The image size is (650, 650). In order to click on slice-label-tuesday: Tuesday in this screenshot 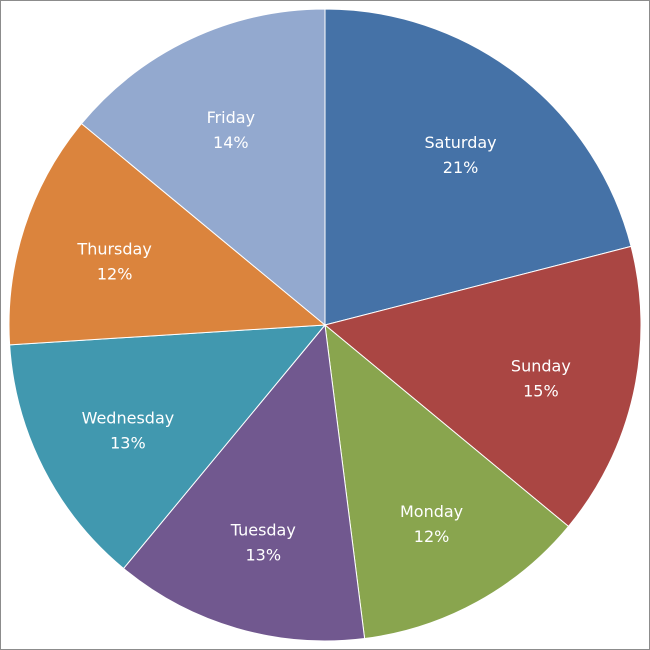, I will do `click(263, 529)`.